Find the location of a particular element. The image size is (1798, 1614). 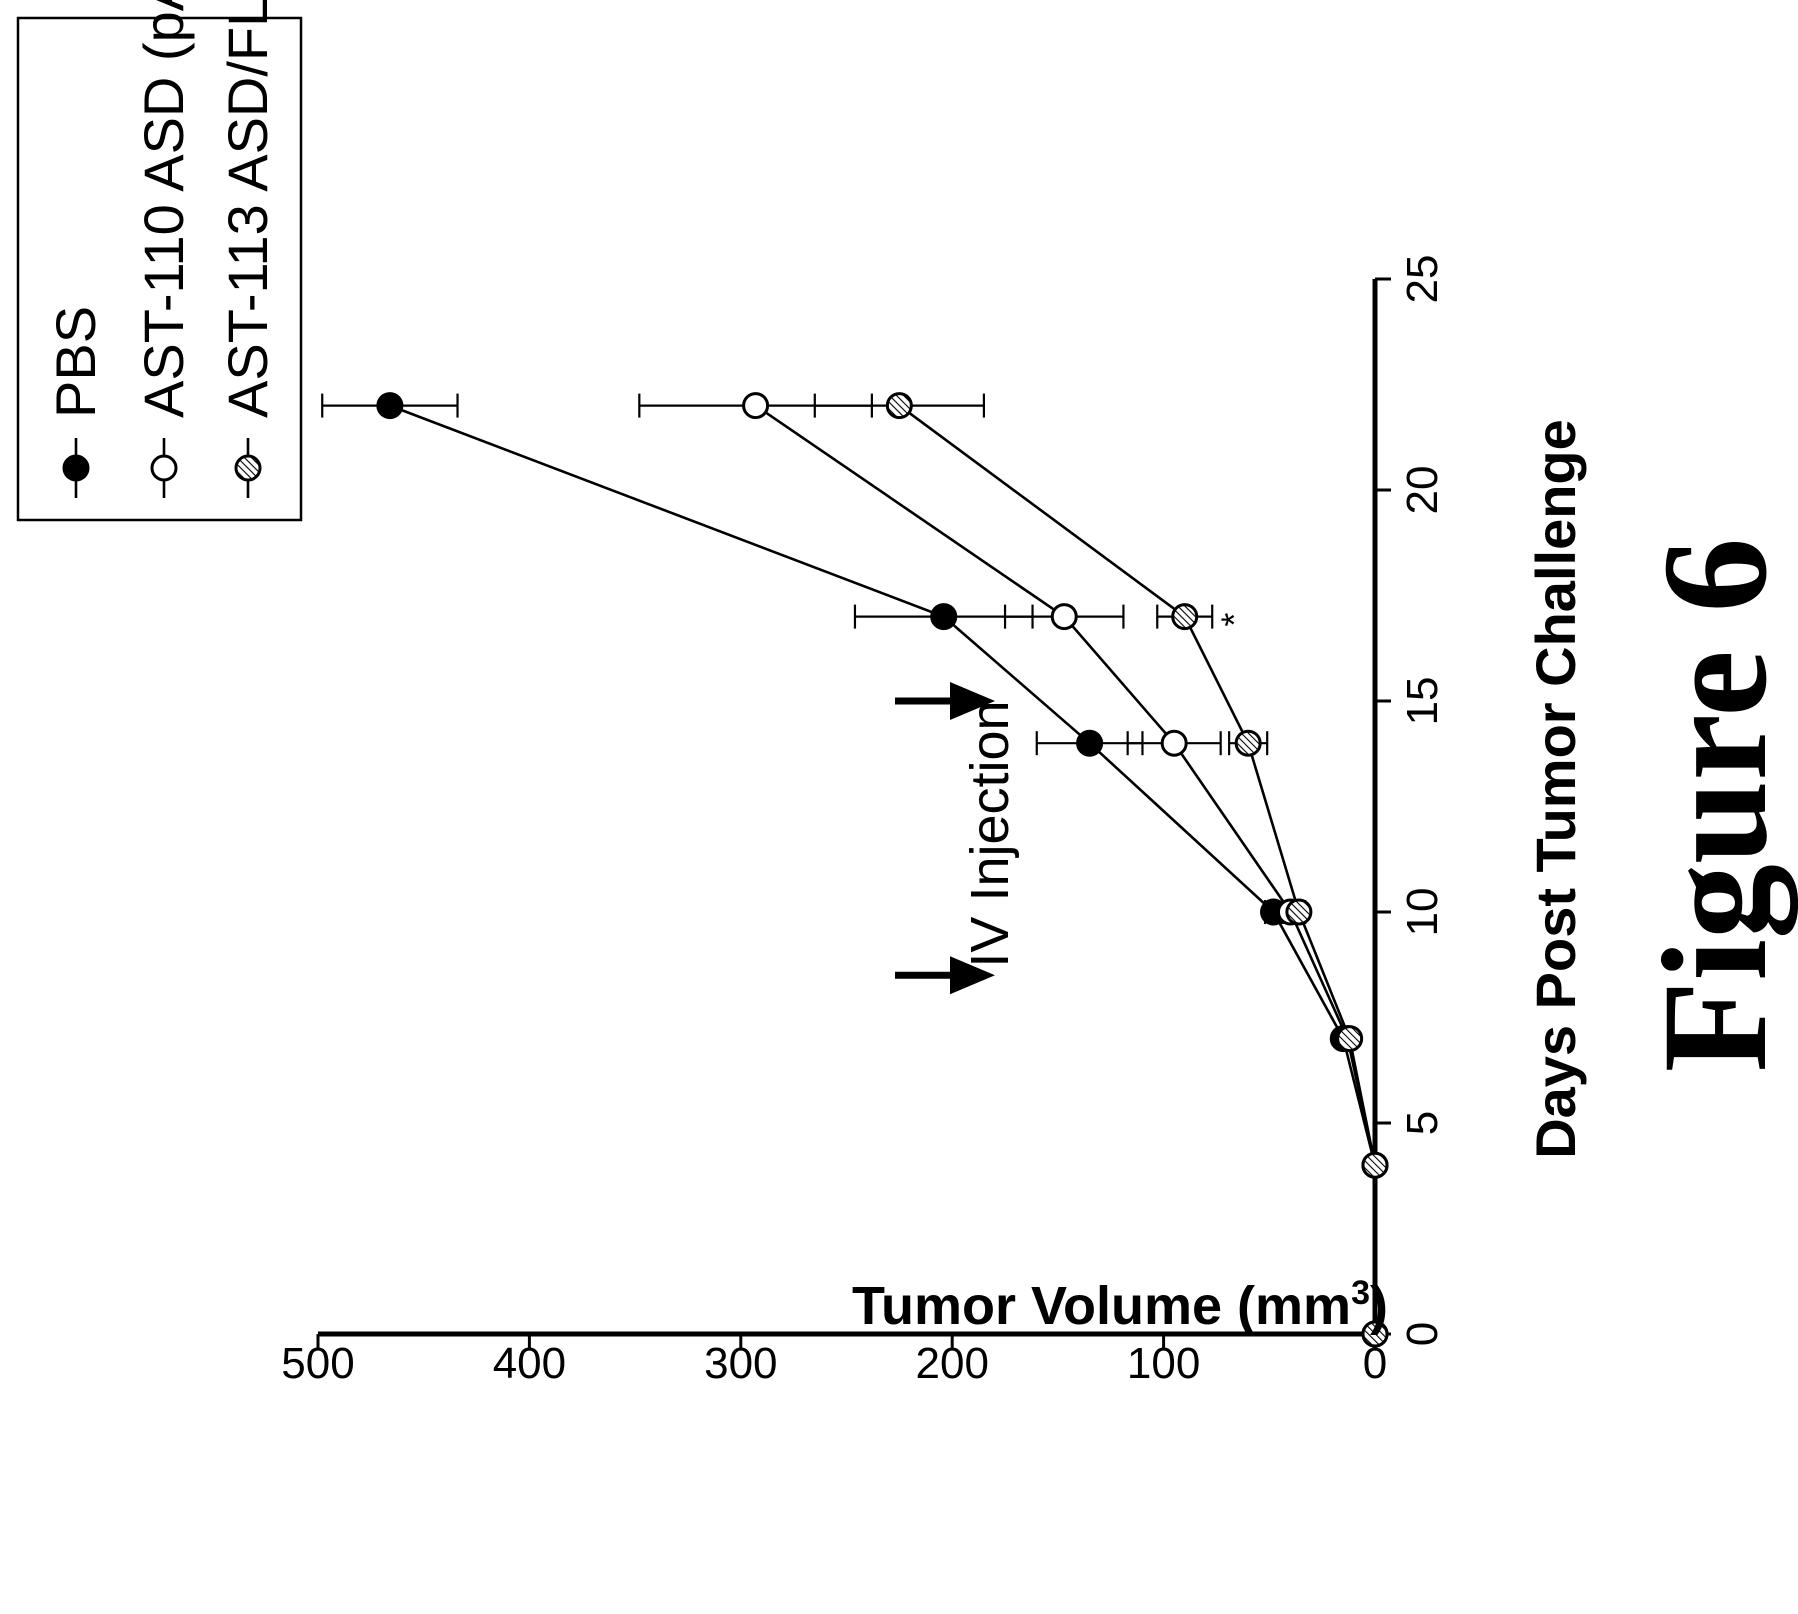

x-axis-label: Days Post Tumor Challenge is located at coordinates (1555, 789).